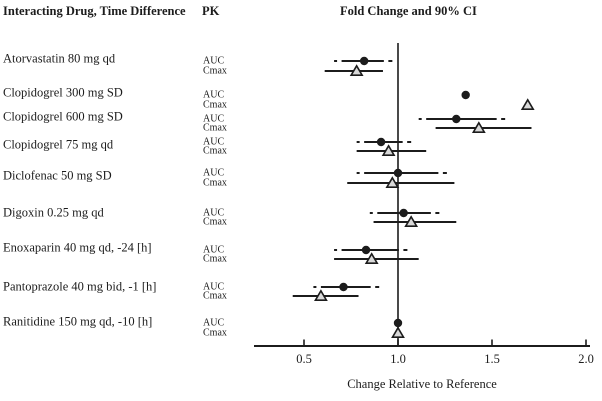 The width and height of the screenshot is (602, 401). What do you see at coordinates (408, 11) in the screenshot?
I see `chart-title: Fold Change and 90% CI` at bounding box center [408, 11].